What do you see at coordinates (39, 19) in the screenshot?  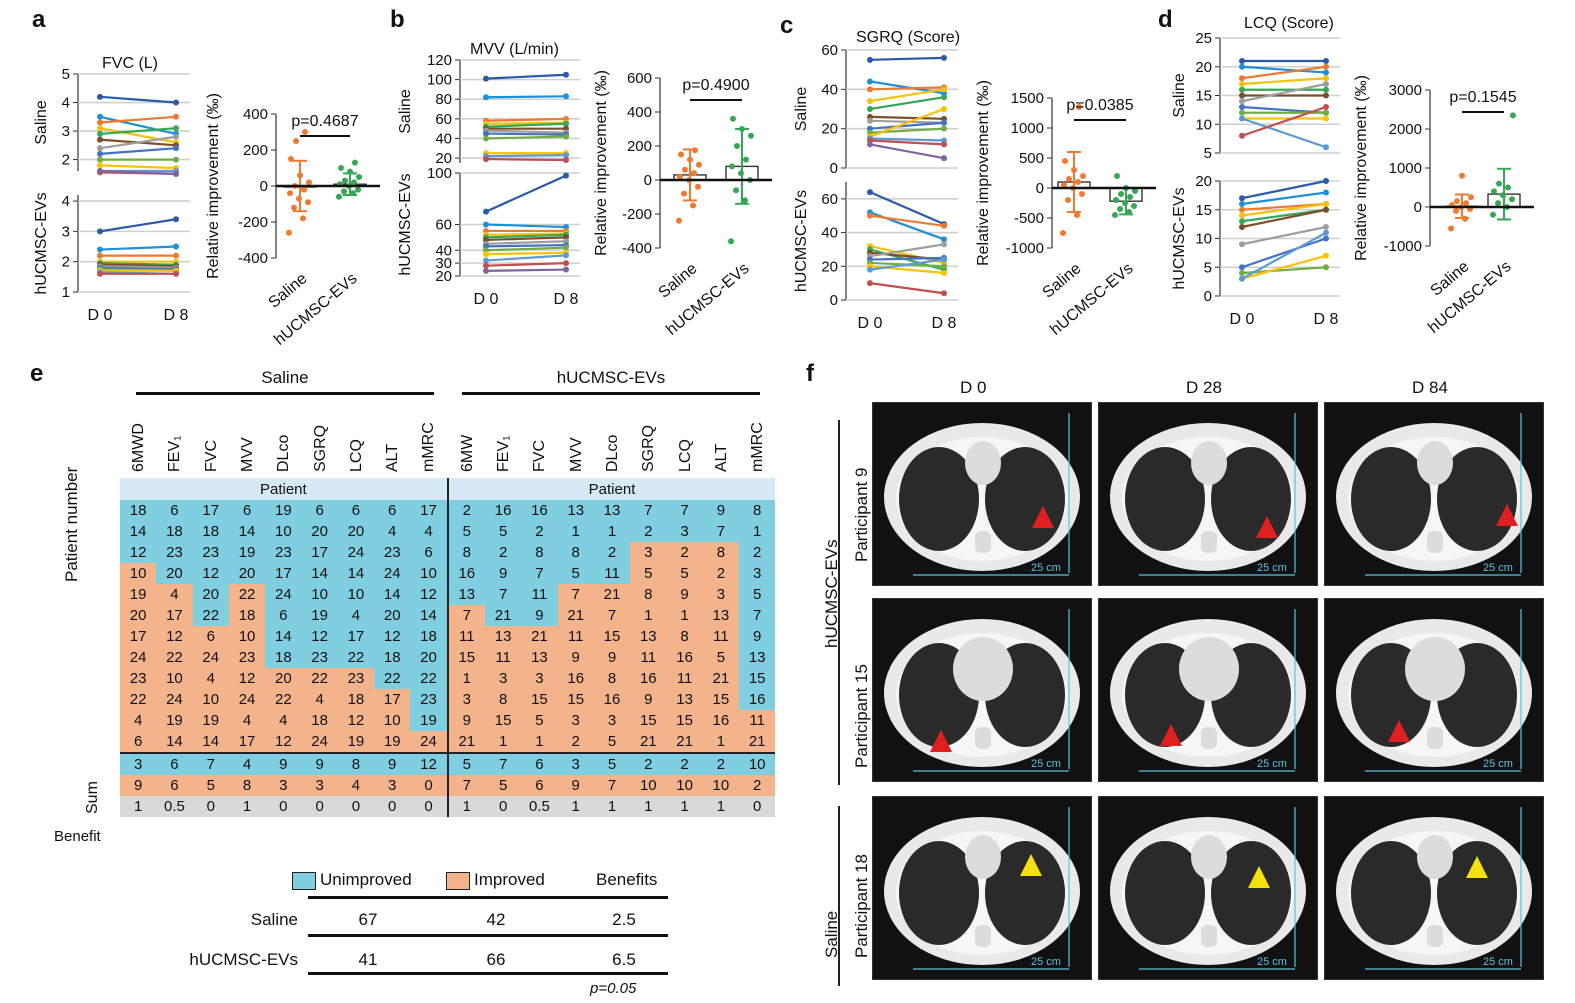 I see `panel-label-a: a` at bounding box center [39, 19].